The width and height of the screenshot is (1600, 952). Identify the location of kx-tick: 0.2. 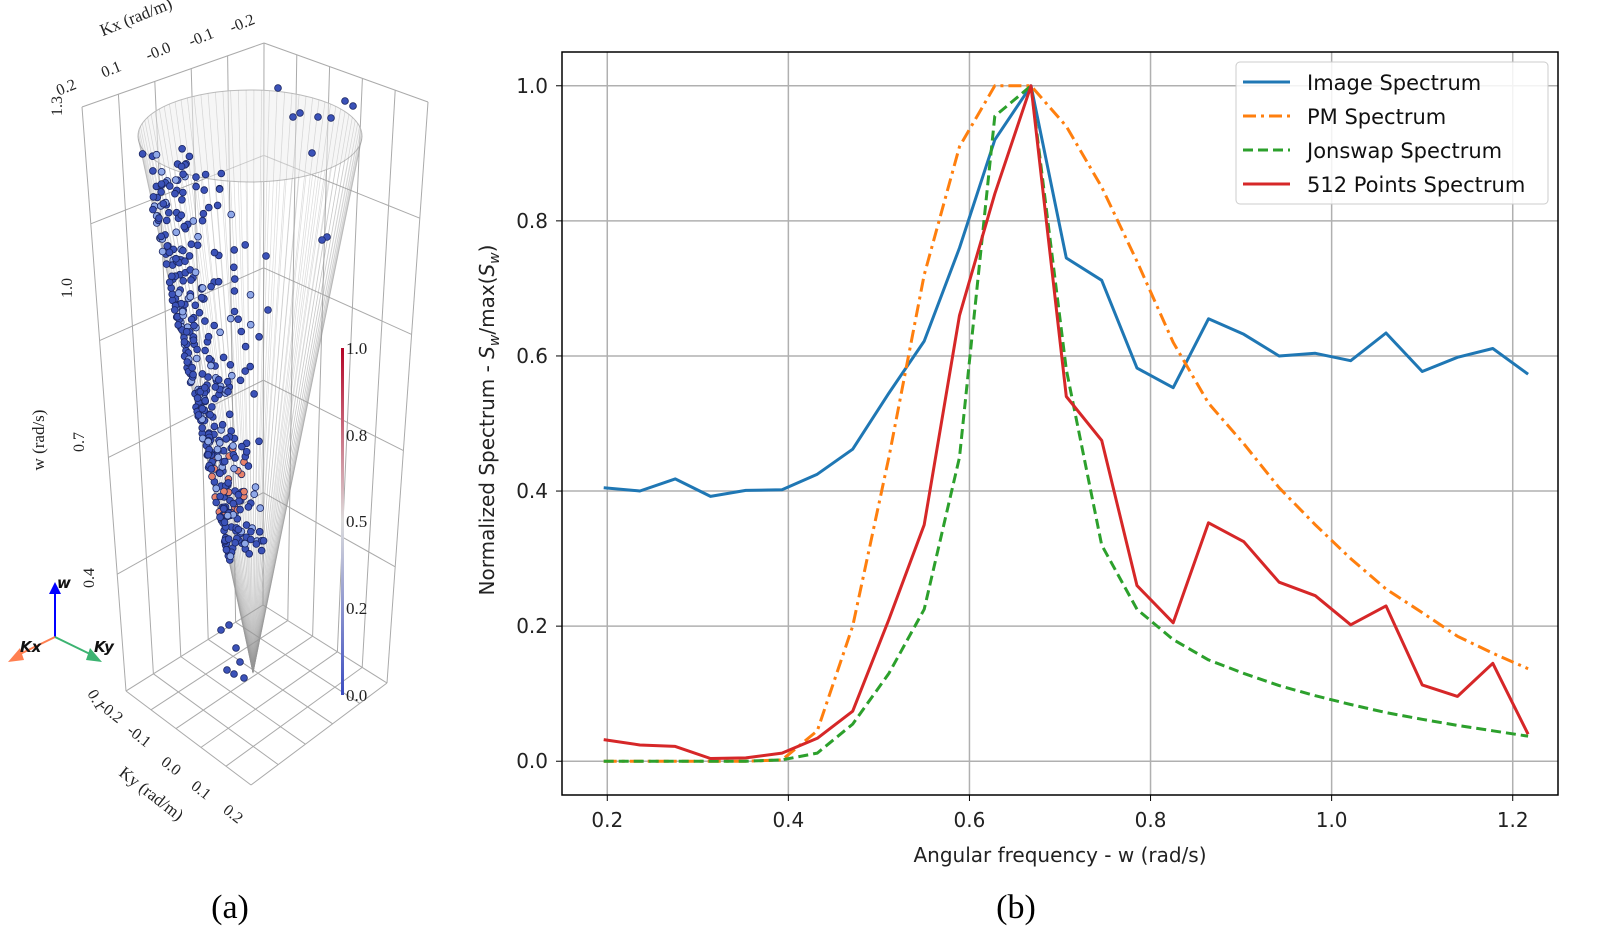
(66, 87).